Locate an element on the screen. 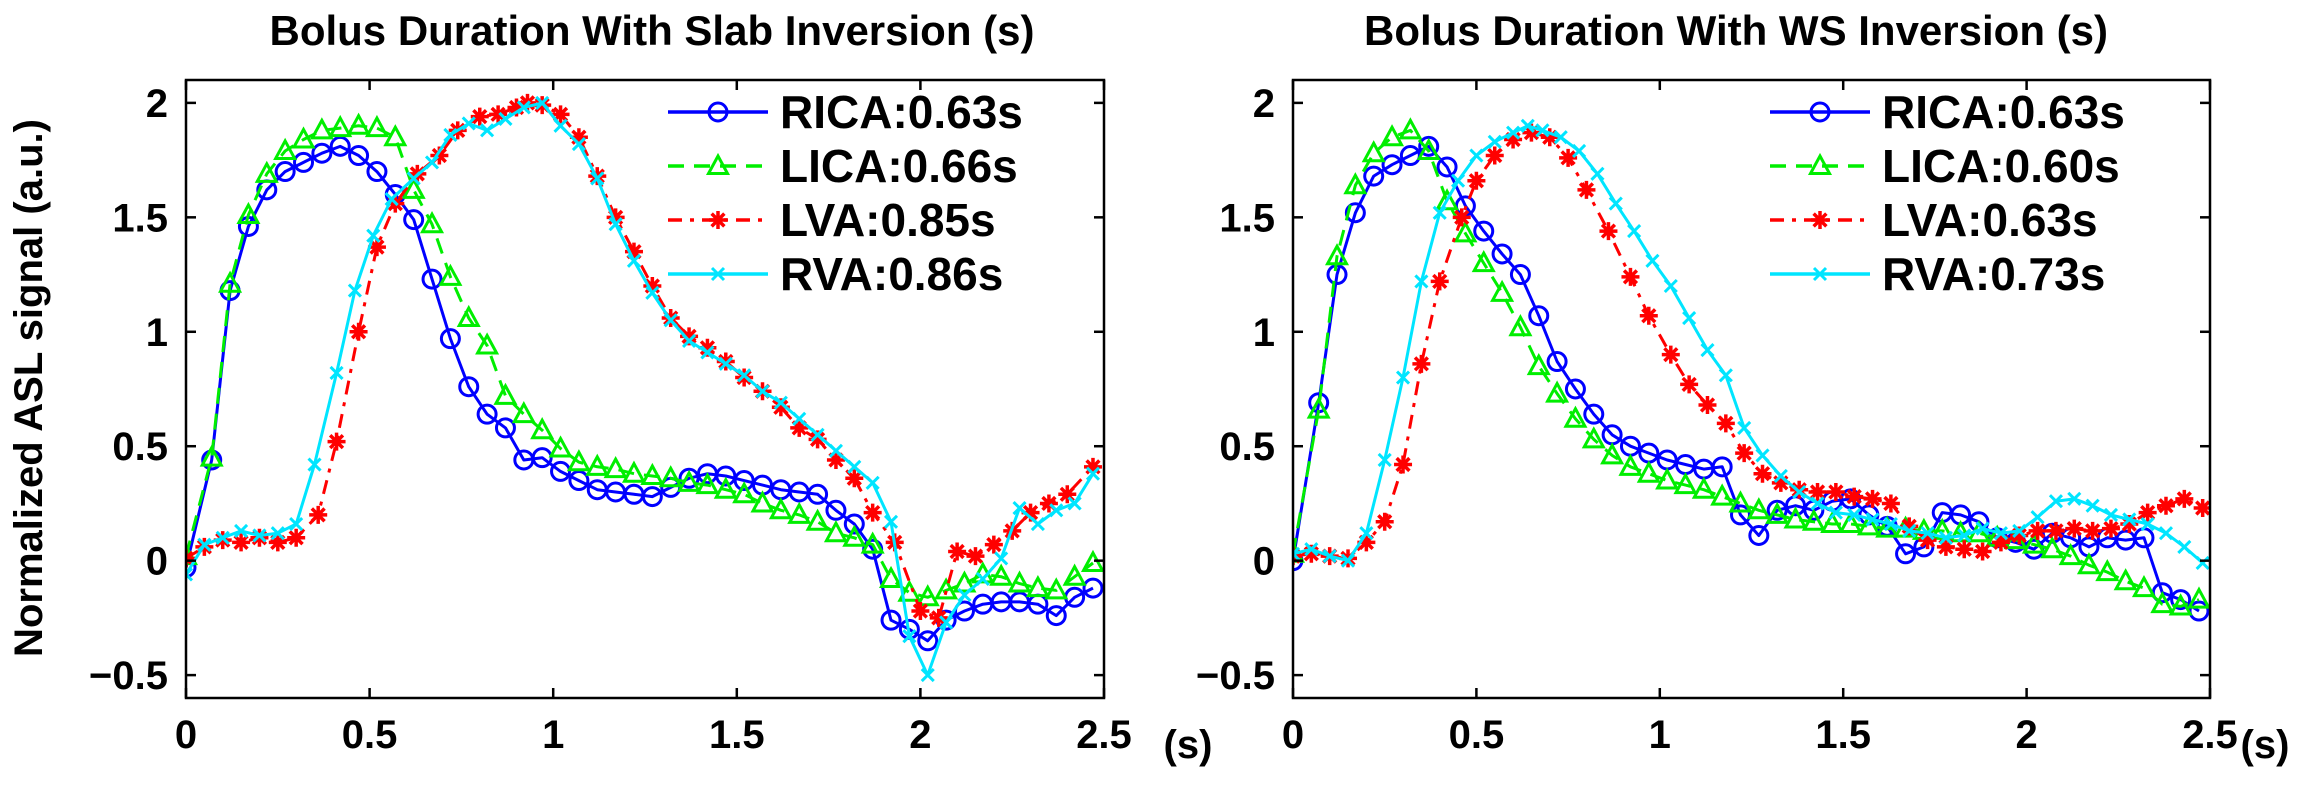 The width and height of the screenshot is (2321, 789). marker-s1-p45 is located at coordinates (2125, 579).